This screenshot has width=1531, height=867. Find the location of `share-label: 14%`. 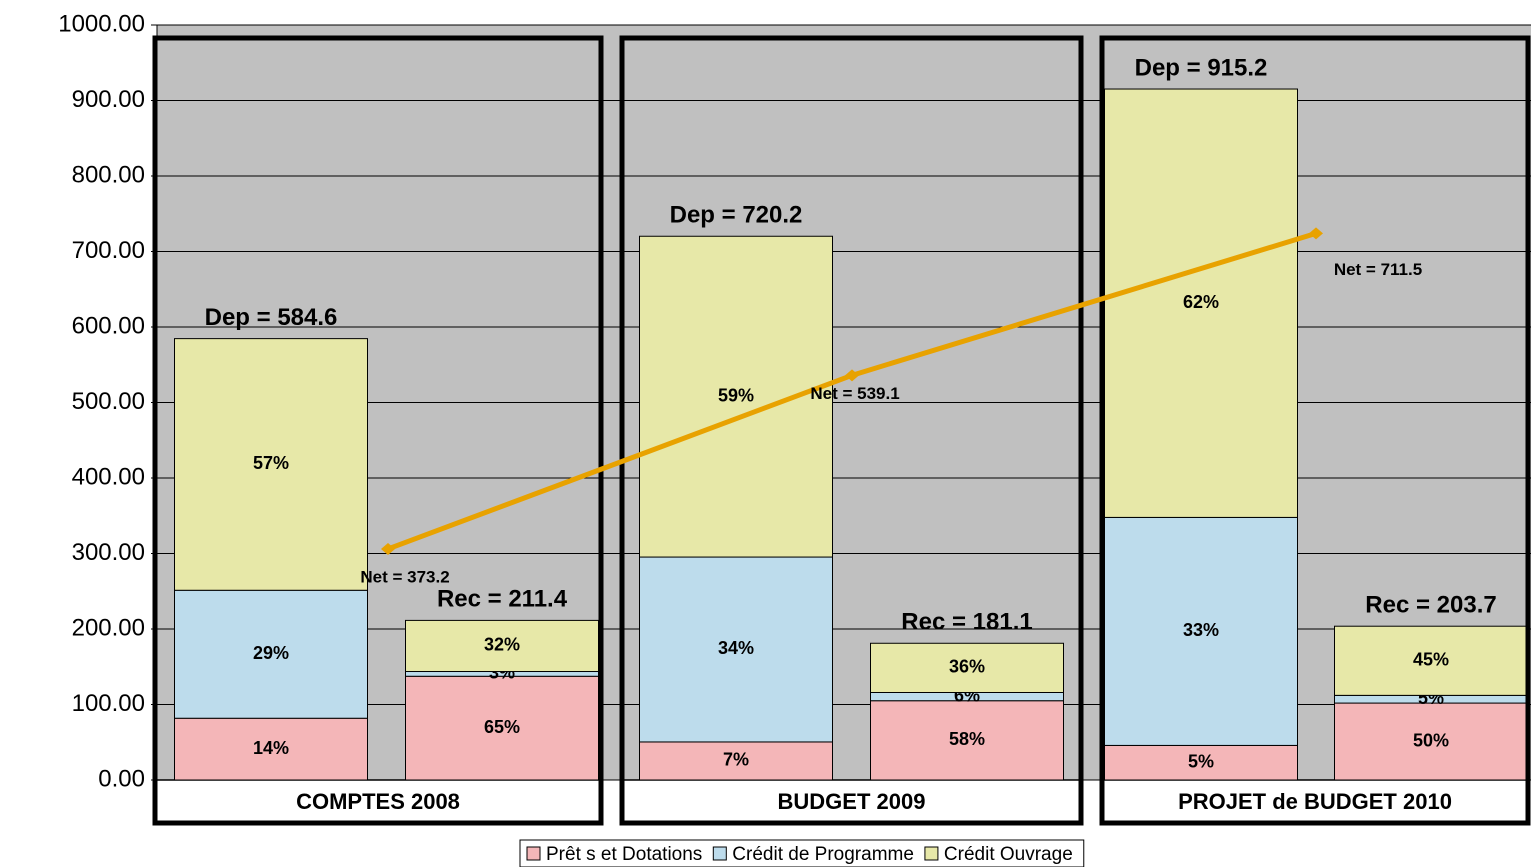

share-label: 14% is located at coordinates (271, 748).